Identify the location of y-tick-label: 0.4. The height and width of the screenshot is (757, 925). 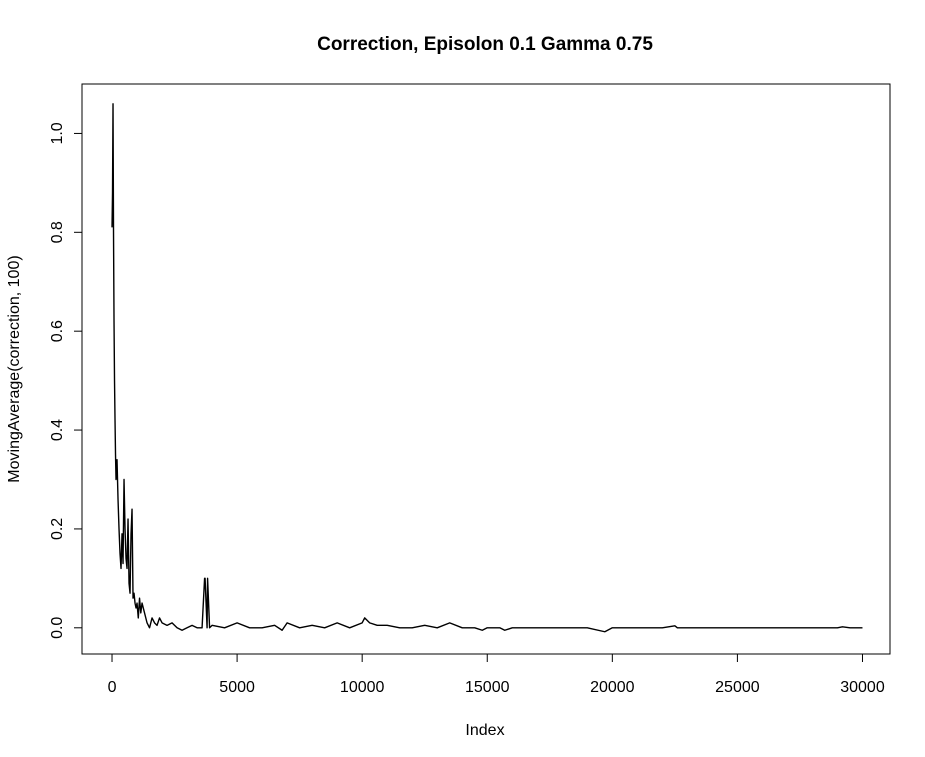
(57, 430).